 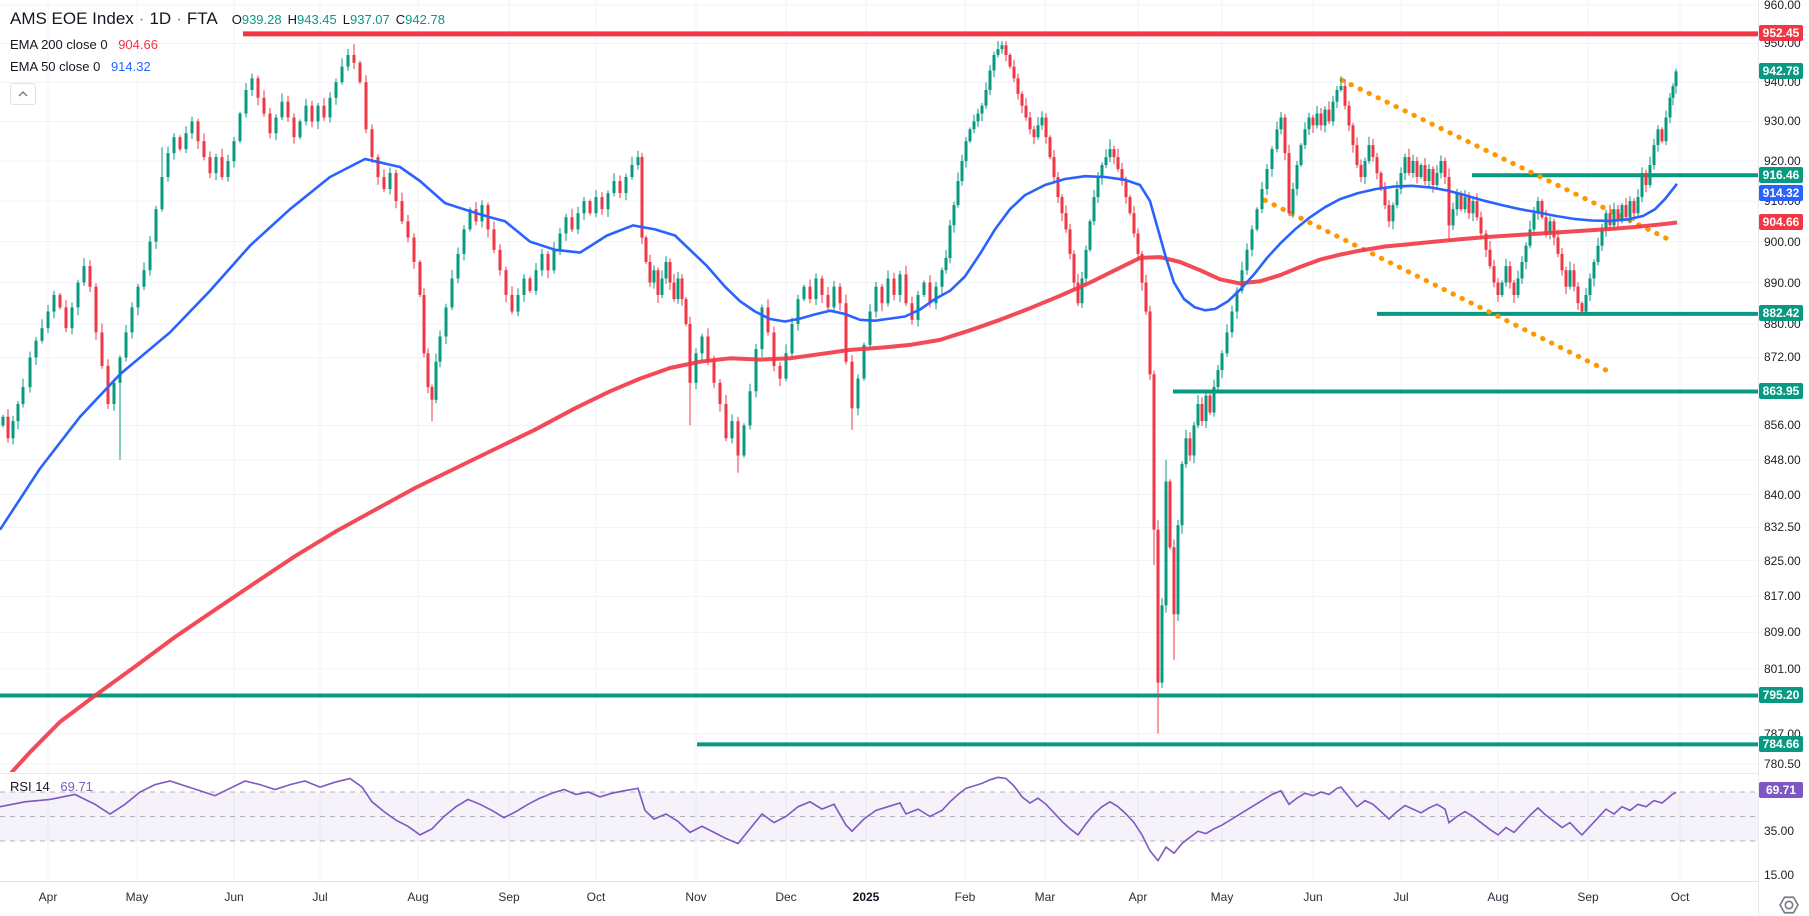 I want to click on price-tick-label: 930.00, so click(x=1782, y=121).